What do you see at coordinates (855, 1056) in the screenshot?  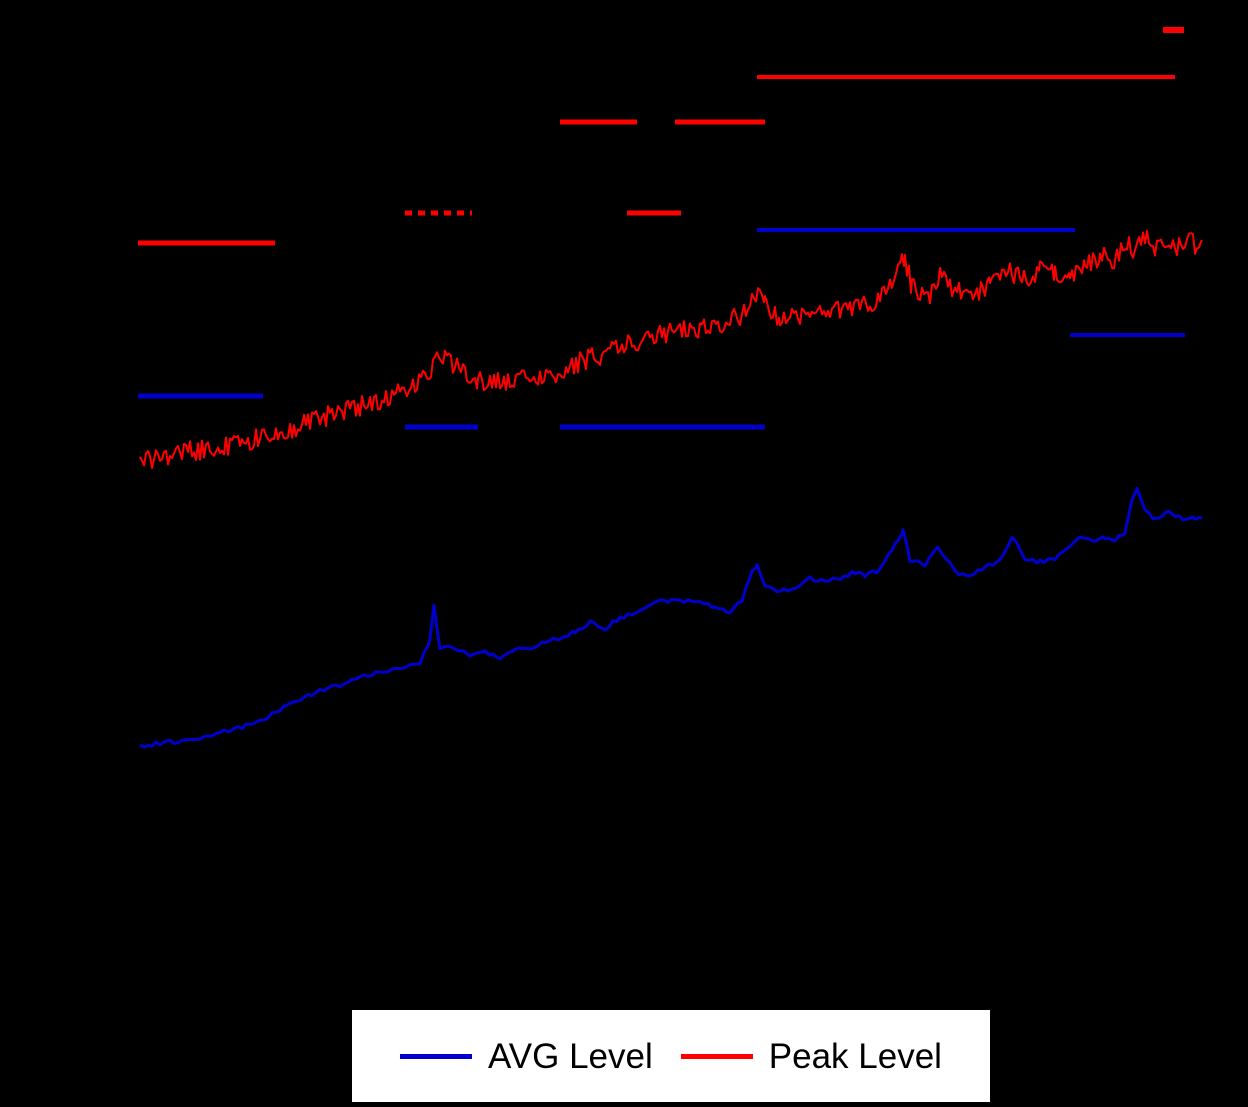 I see `legend-label-peak: Peak Level` at bounding box center [855, 1056].